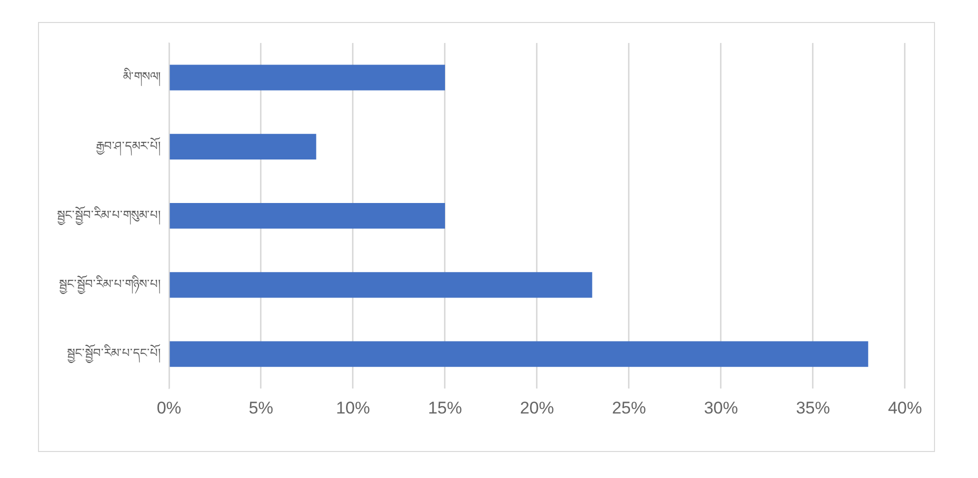 Image resolution: width=978 pixels, height=478 pixels. What do you see at coordinates (445, 408) in the screenshot?
I see `x-tick-label: 15%` at bounding box center [445, 408].